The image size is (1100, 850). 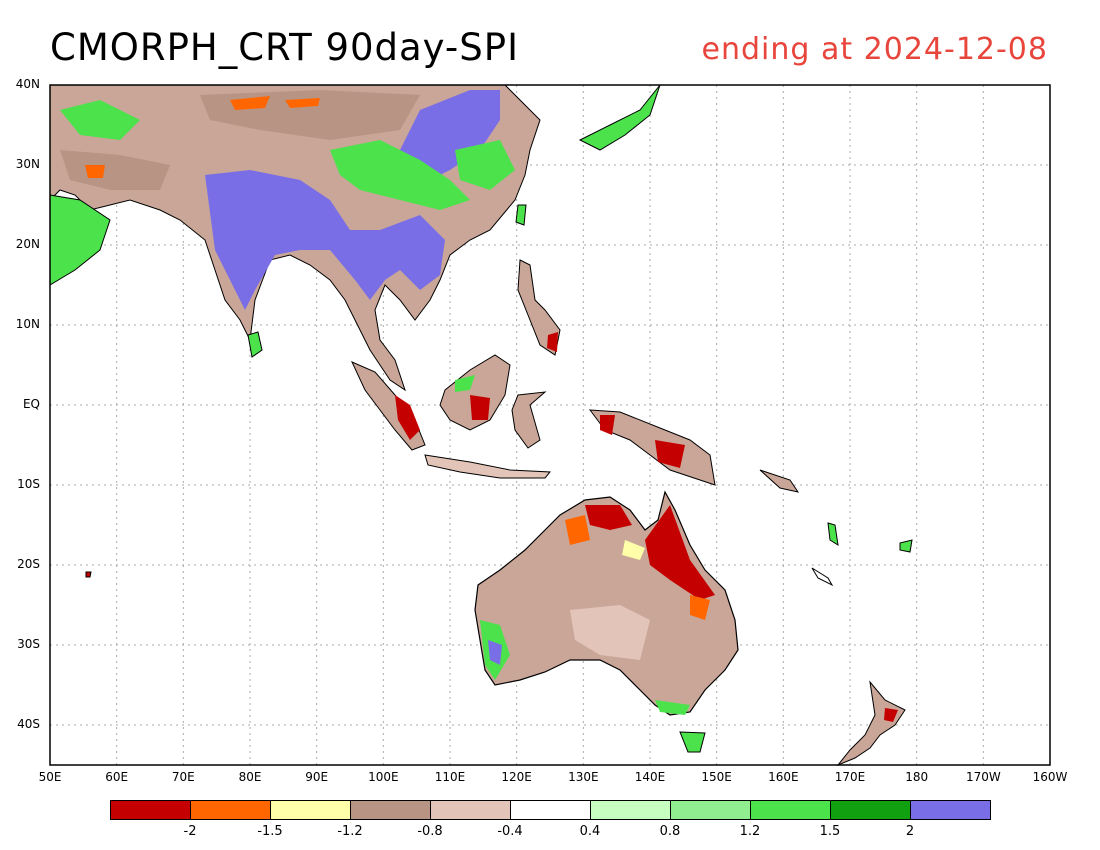 I want to click on land-solomon-islands, so click(x=779, y=481).